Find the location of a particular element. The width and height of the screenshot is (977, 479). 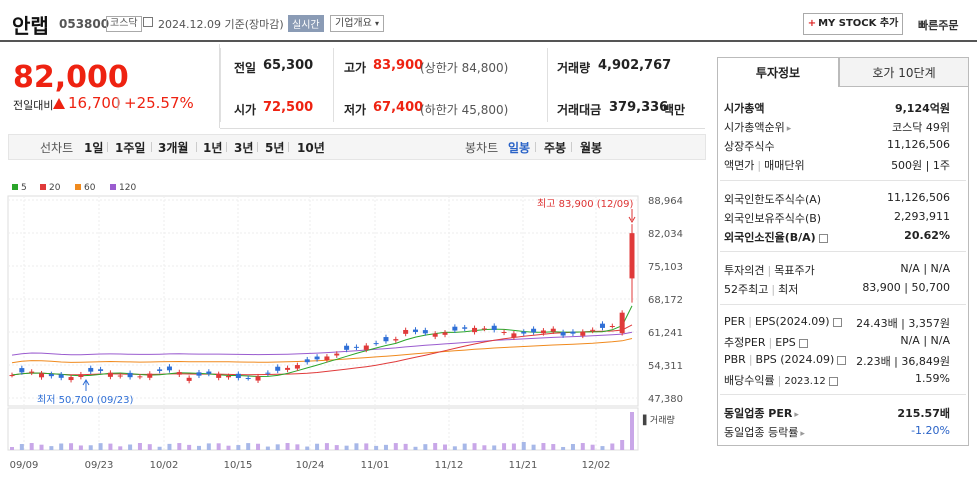

tab-weekly: 주봉 is located at coordinates (555, 148).